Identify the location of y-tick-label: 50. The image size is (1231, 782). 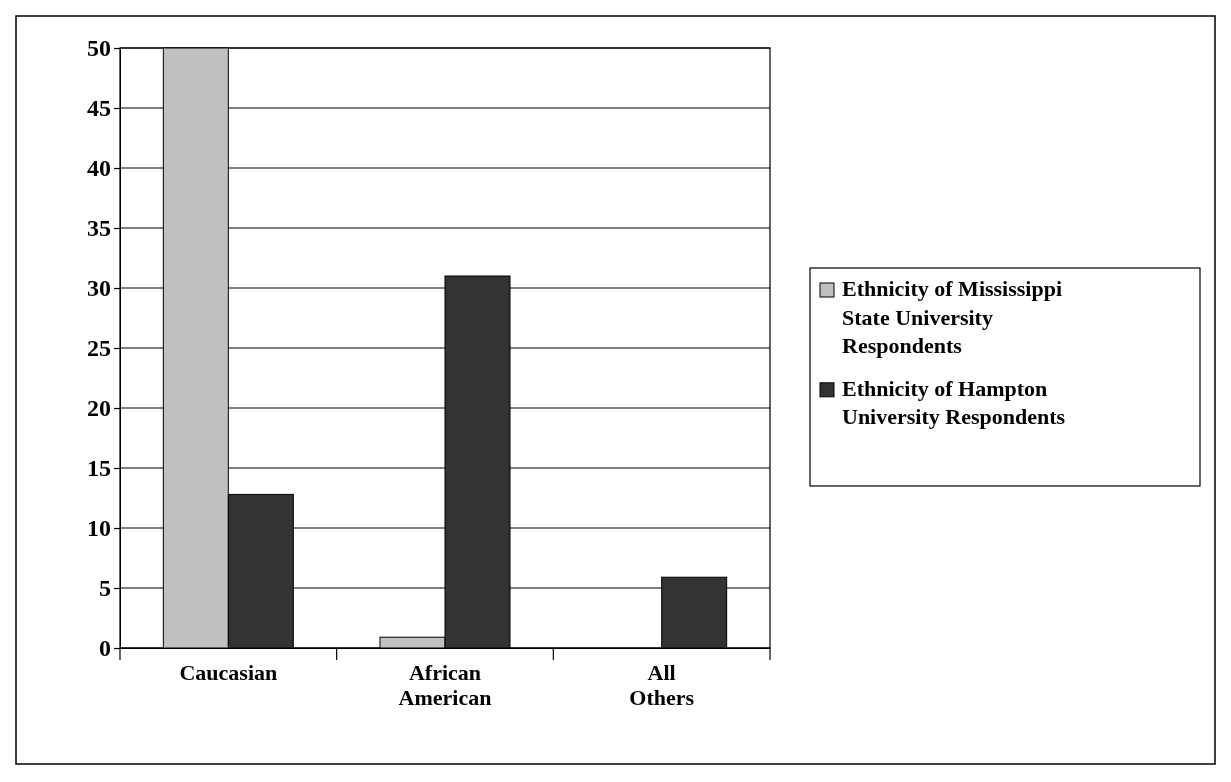
(99, 48).